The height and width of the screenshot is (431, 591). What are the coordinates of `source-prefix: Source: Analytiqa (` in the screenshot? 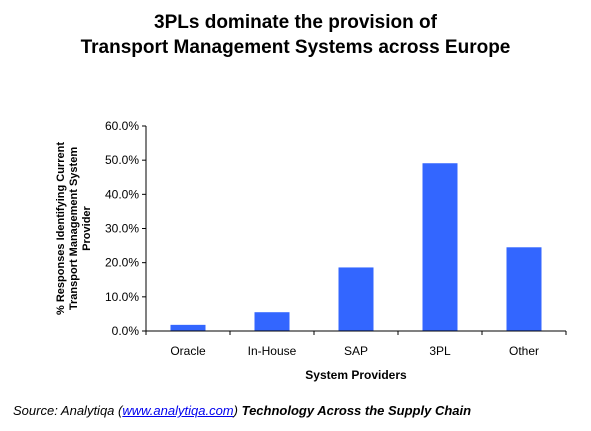 It's located at (68, 410).